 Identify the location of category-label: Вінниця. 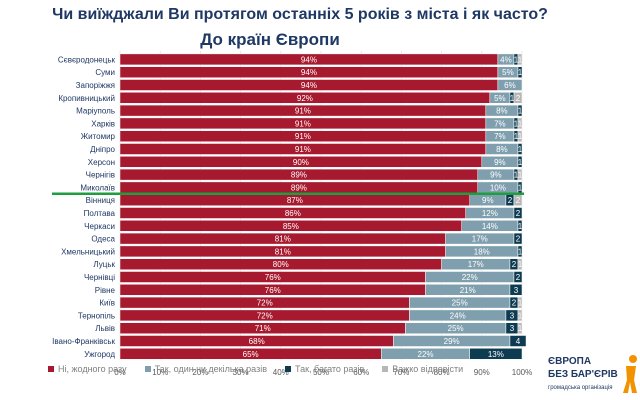
(100, 200).